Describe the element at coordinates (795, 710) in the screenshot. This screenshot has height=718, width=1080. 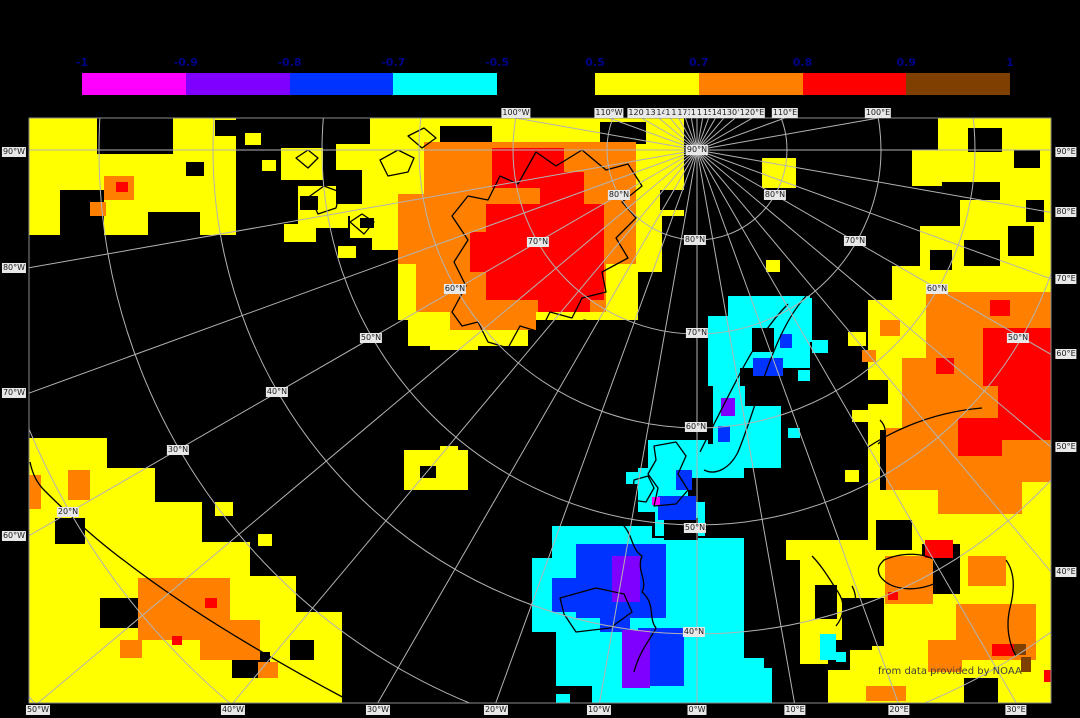
I see `bottom-edge-longitude-label: 10°E` at that location.